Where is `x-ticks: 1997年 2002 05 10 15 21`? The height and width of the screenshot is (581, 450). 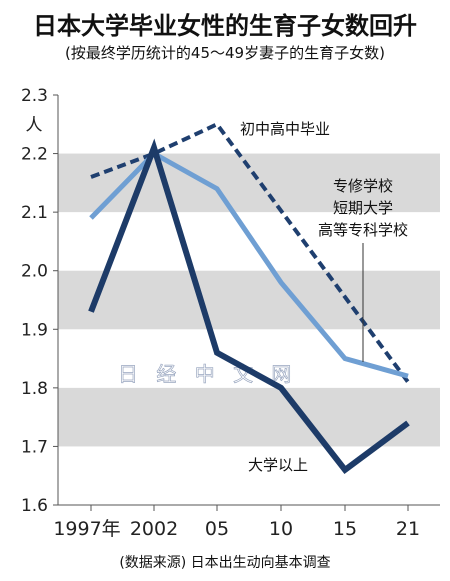 x-ticks: 1997年 2002 05 10 15 21 is located at coordinates (236, 522).